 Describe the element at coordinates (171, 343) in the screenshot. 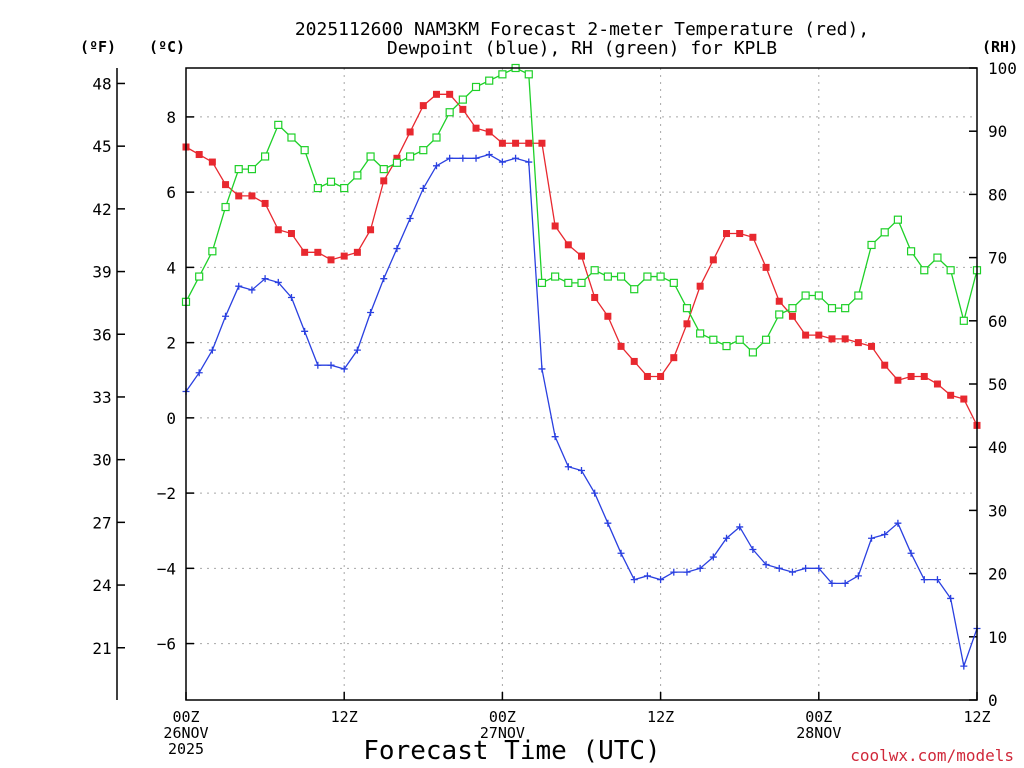

I see `celsius-tick-label: 2` at that location.